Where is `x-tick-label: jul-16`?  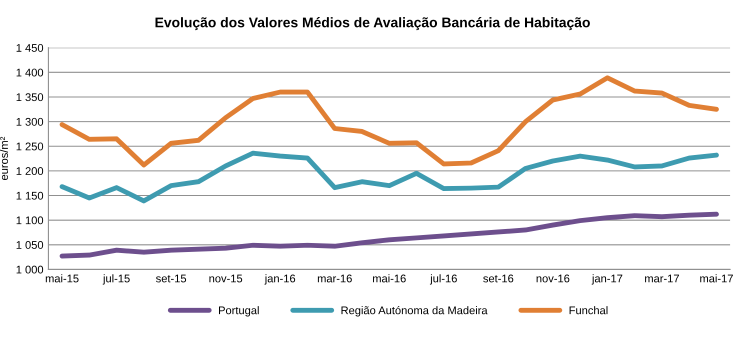 x-tick-label: jul-16 is located at coordinates (443, 279).